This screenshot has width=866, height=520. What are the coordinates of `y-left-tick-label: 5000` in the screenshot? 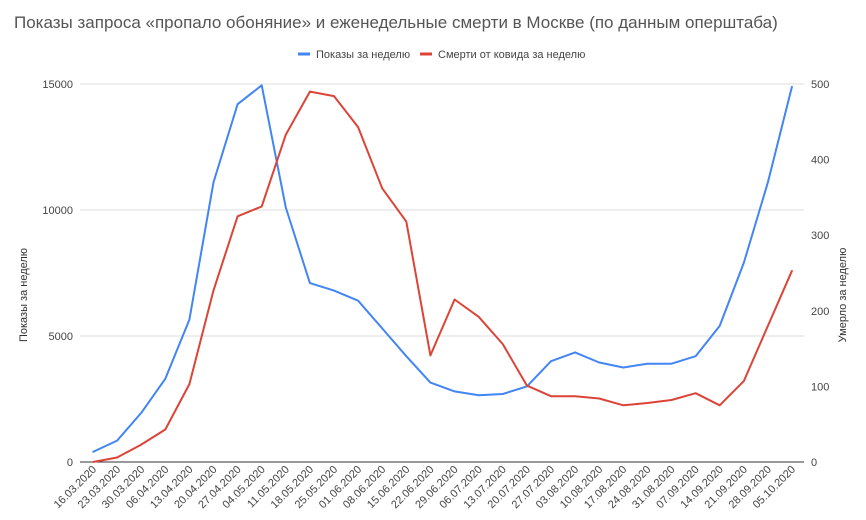 It's located at (61, 337).